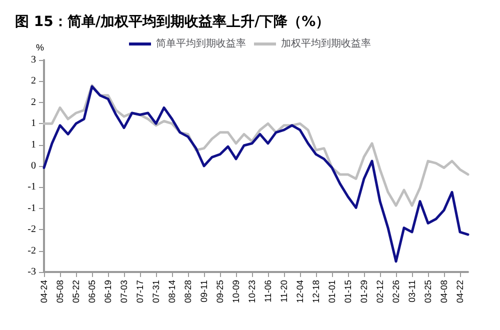  What do you see at coordinates (33, 60) in the screenshot?
I see `y-tick-label: 3` at bounding box center [33, 60].